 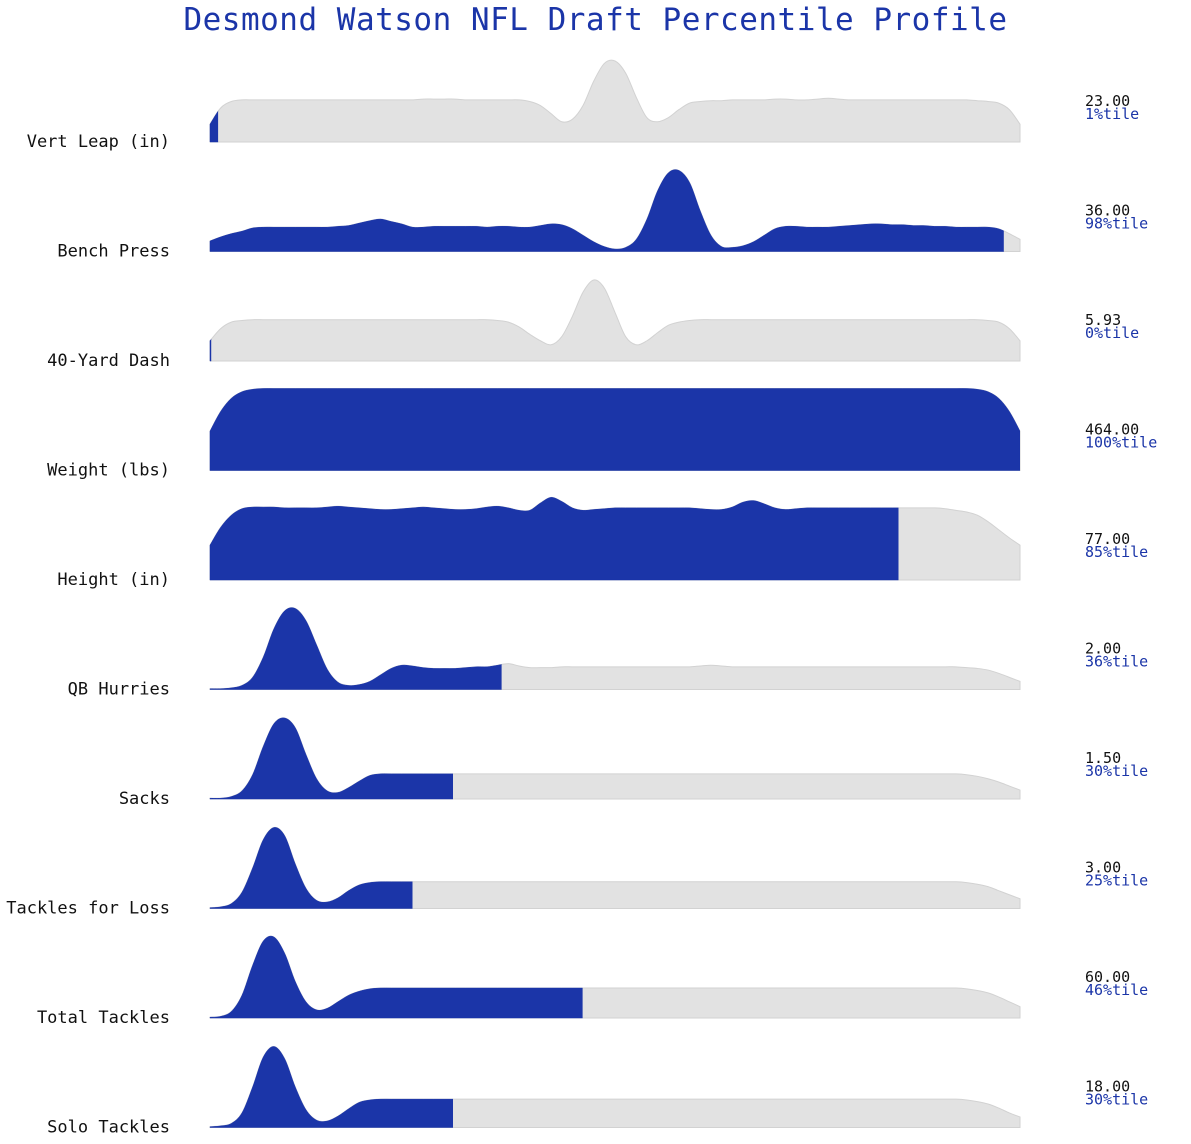 What do you see at coordinates (1116, 662) in the screenshot?
I see `percentile-label: 36%tile` at bounding box center [1116, 662].